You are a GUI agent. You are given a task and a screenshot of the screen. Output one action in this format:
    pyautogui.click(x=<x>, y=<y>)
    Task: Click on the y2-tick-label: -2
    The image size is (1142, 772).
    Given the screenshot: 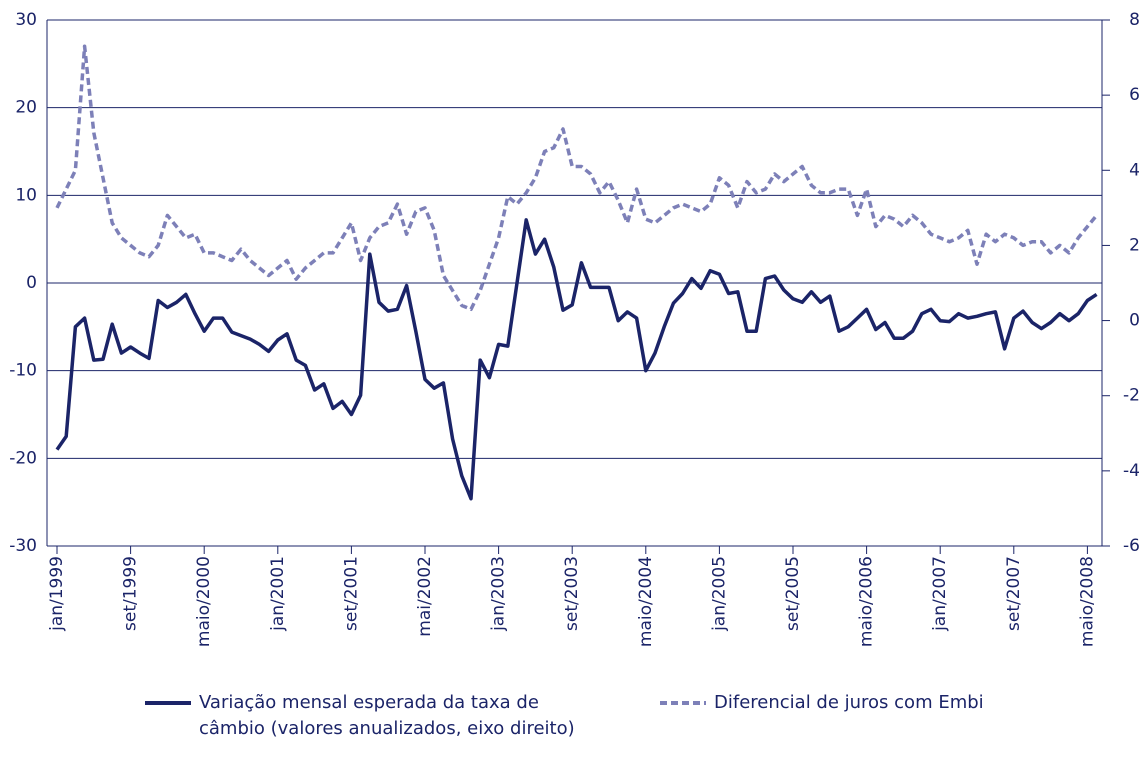 What is the action you would take?
    pyautogui.click(x=1131, y=396)
    